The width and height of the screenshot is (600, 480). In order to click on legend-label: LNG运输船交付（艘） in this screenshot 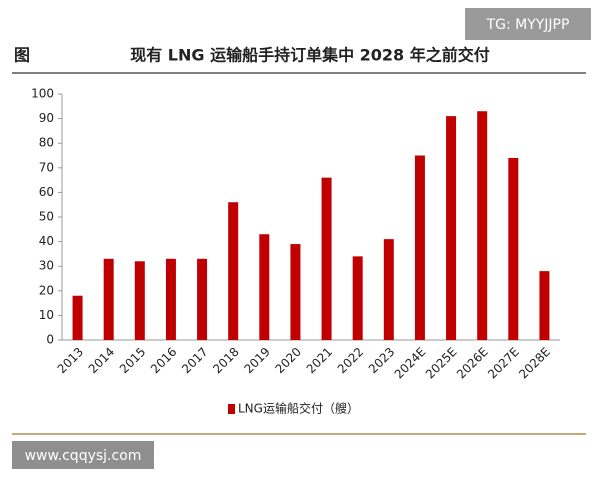, I will do `click(298, 408)`.